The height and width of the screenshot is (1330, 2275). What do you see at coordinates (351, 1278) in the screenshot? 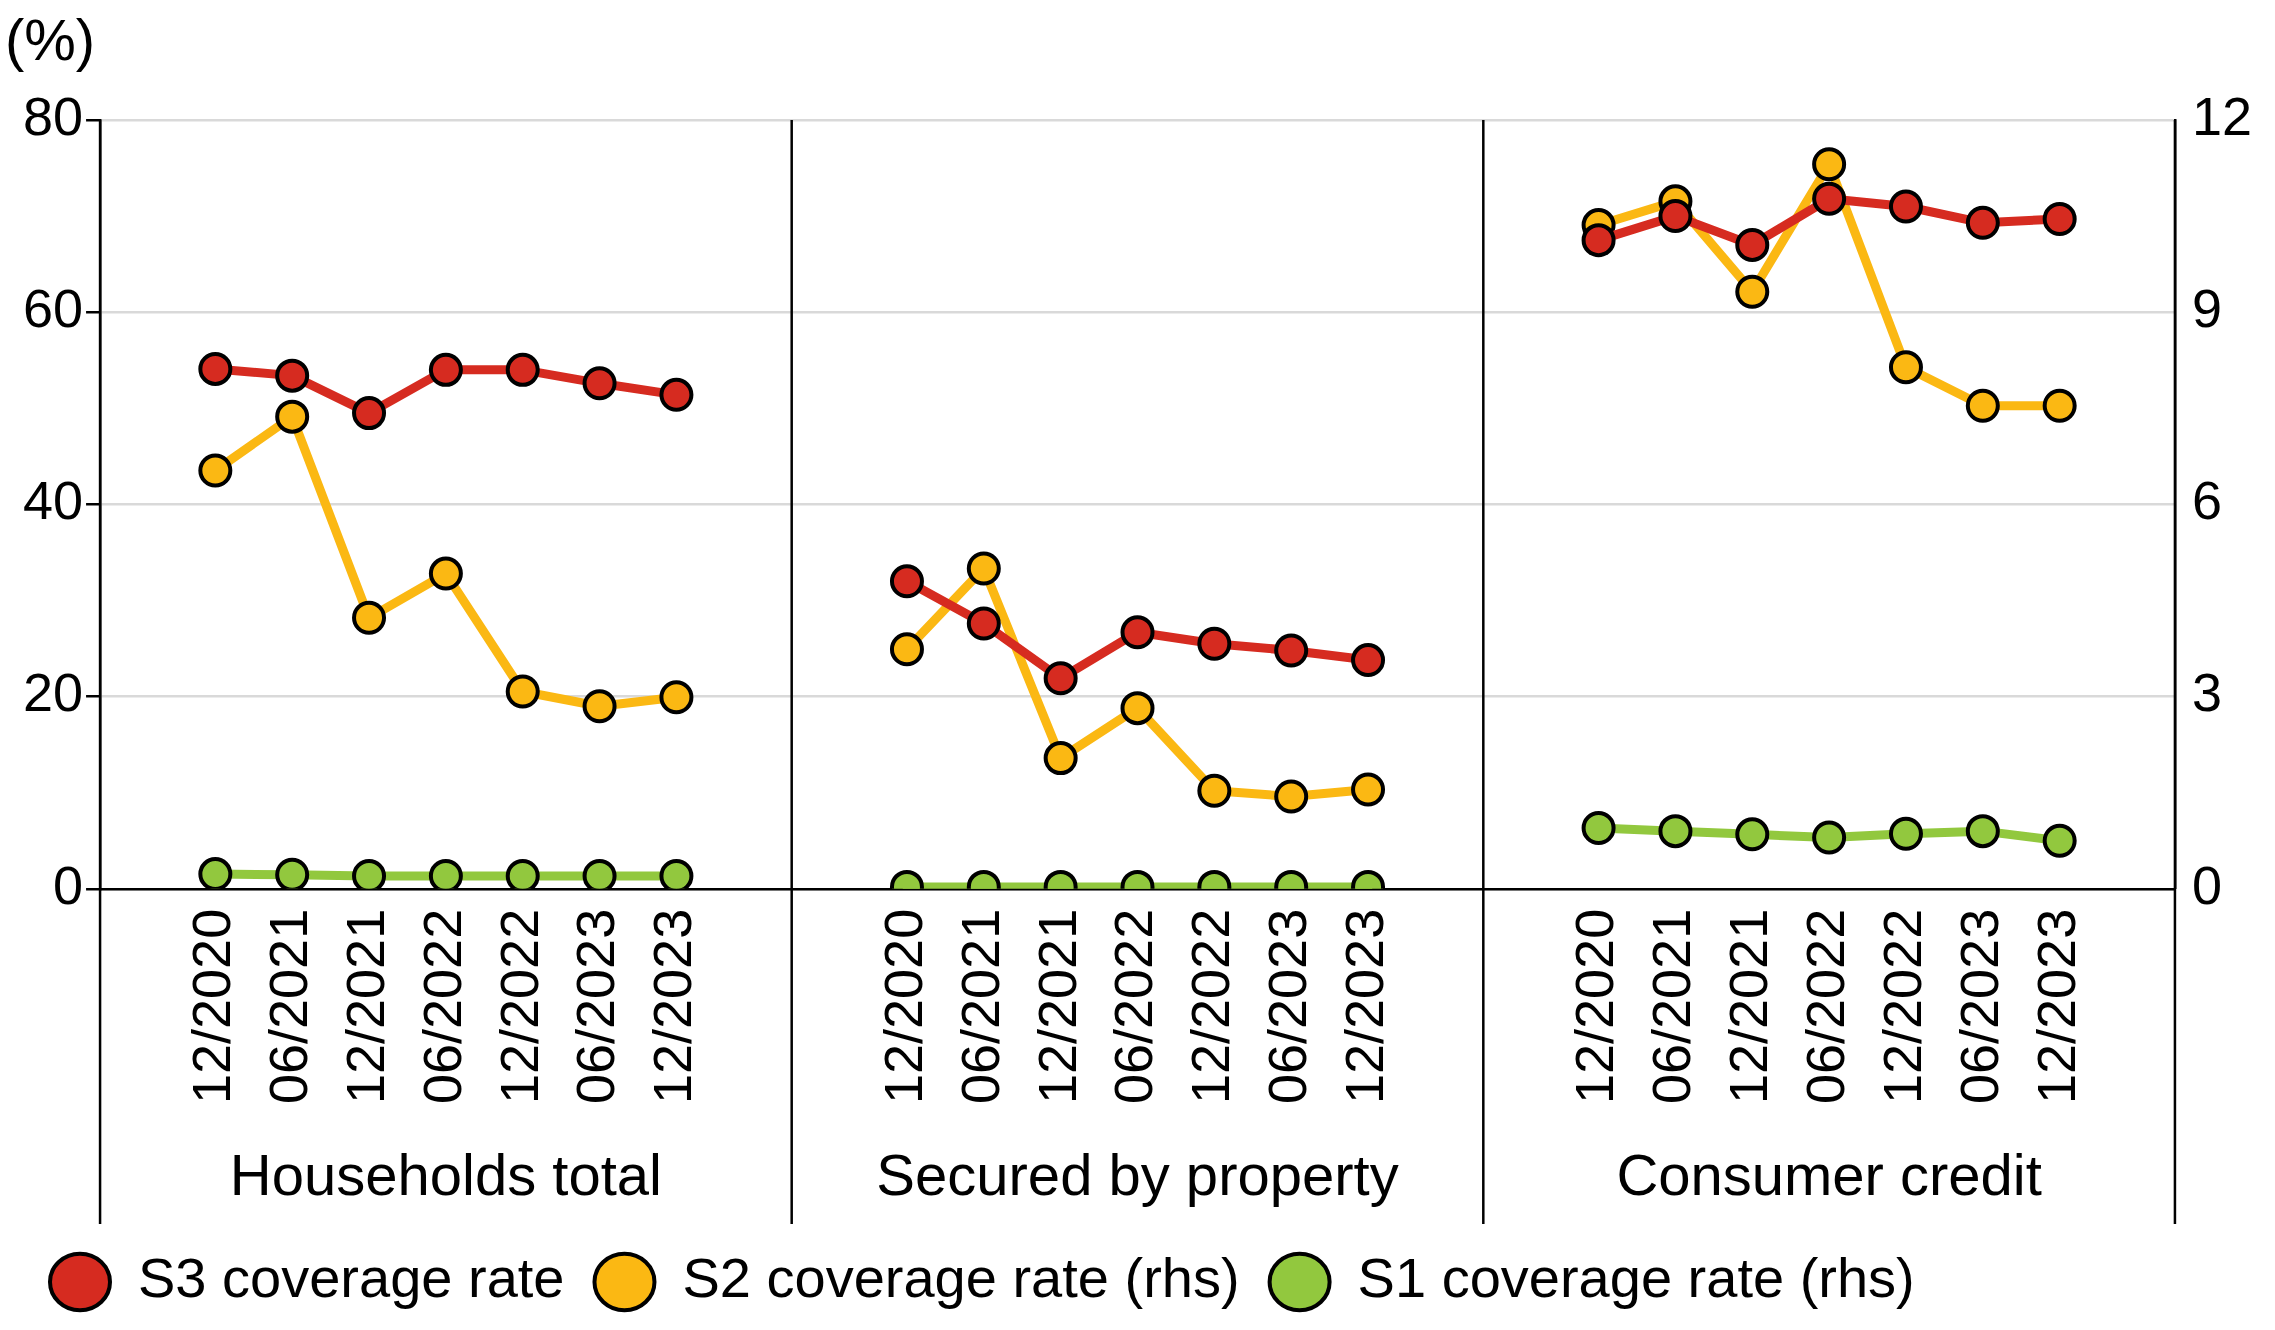
I see `legend-label: S3 coverage rate` at bounding box center [351, 1278].